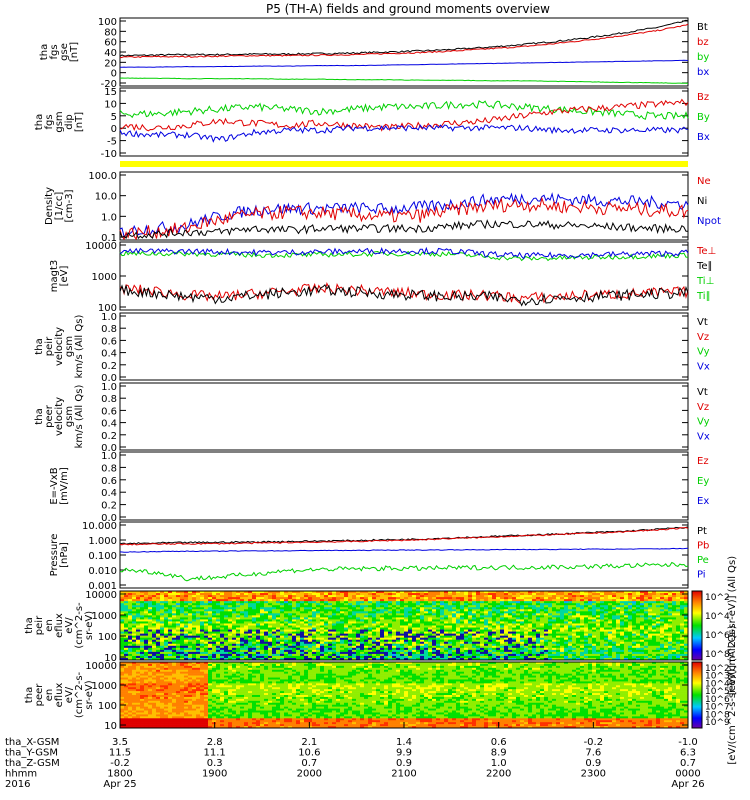 This screenshot has height=800, width=750. What do you see at coordinates (404, 215) in the screenshot?
I see `series-line-Npot` at bounding box center [404, 215].